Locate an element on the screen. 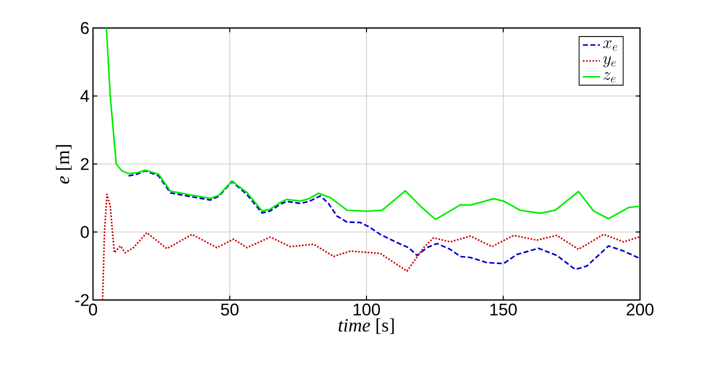 The height and width of the screenshot is (382, 709). x-tick-label: 100 is located at coordinates (367, 310).